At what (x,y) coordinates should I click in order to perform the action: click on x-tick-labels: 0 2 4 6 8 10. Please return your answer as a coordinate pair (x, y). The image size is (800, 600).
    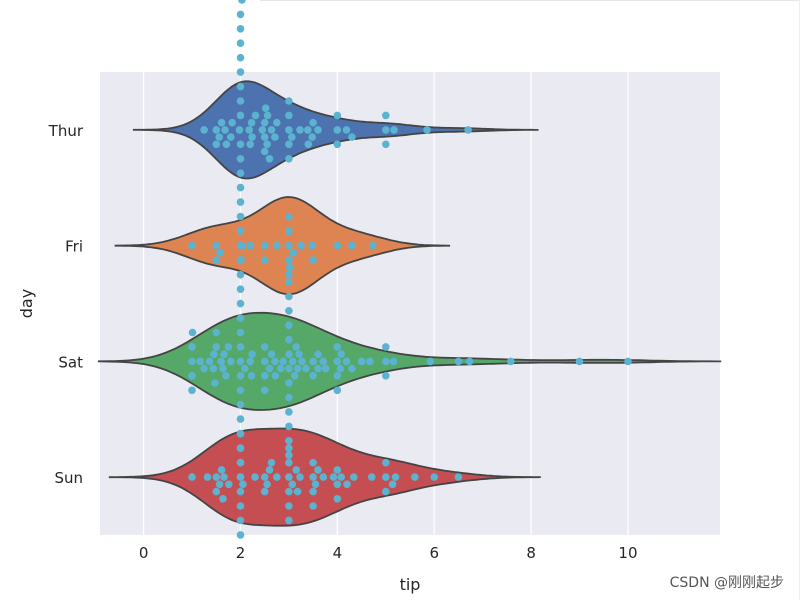
    Looking at the image, I should click on (388, 553).